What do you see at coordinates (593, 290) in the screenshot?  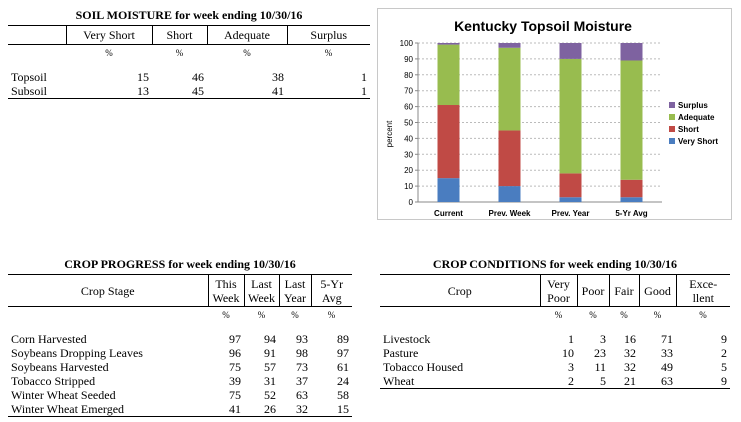 I see `condition-col-header: Poor` at bounding box center [593, 290].